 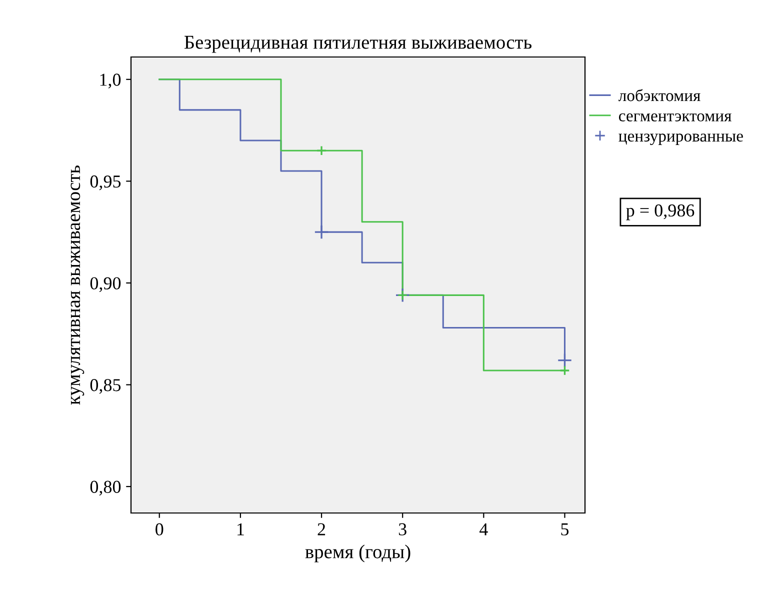 I want to click on y-tick-label: 1,0, so click(x=110, y=81).